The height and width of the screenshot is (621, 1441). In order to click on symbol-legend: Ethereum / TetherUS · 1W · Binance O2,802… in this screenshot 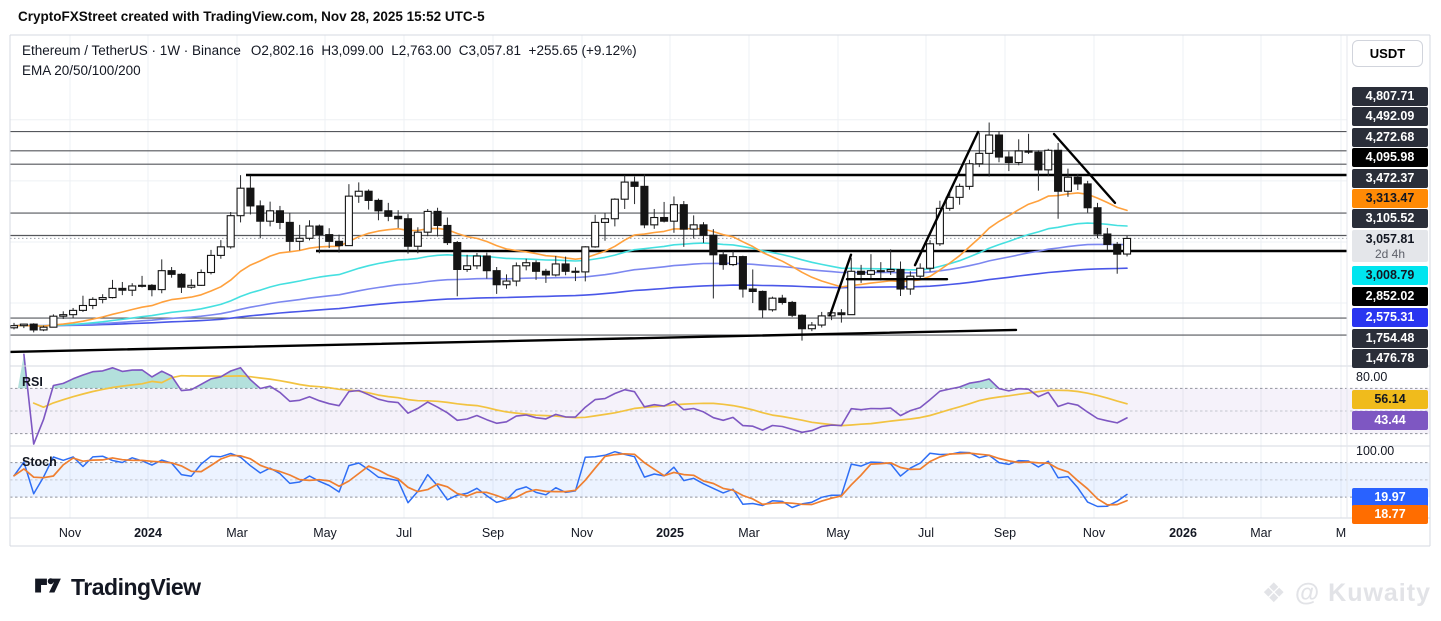, I will do `click(329, 50)`.